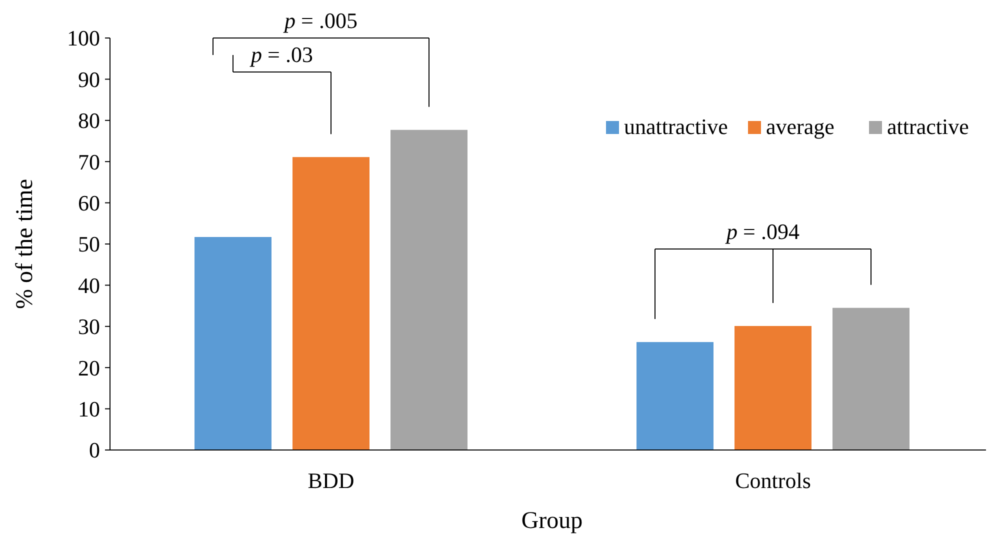 This screenshot has width=990, height=534. I want to click on legend-label: unattractive, so click(676, 126).